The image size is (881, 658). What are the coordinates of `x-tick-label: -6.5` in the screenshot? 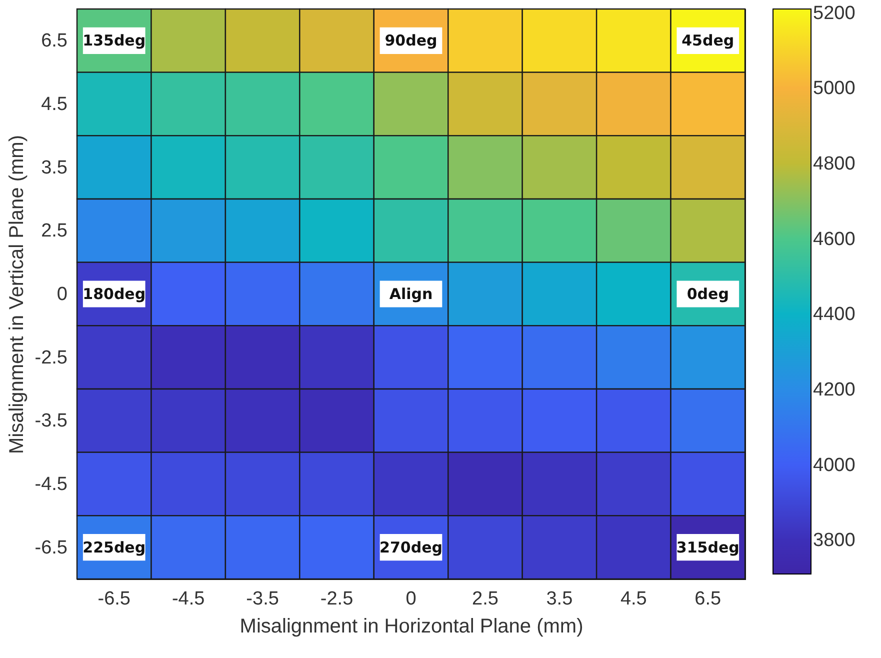 It's located at (114, 599).